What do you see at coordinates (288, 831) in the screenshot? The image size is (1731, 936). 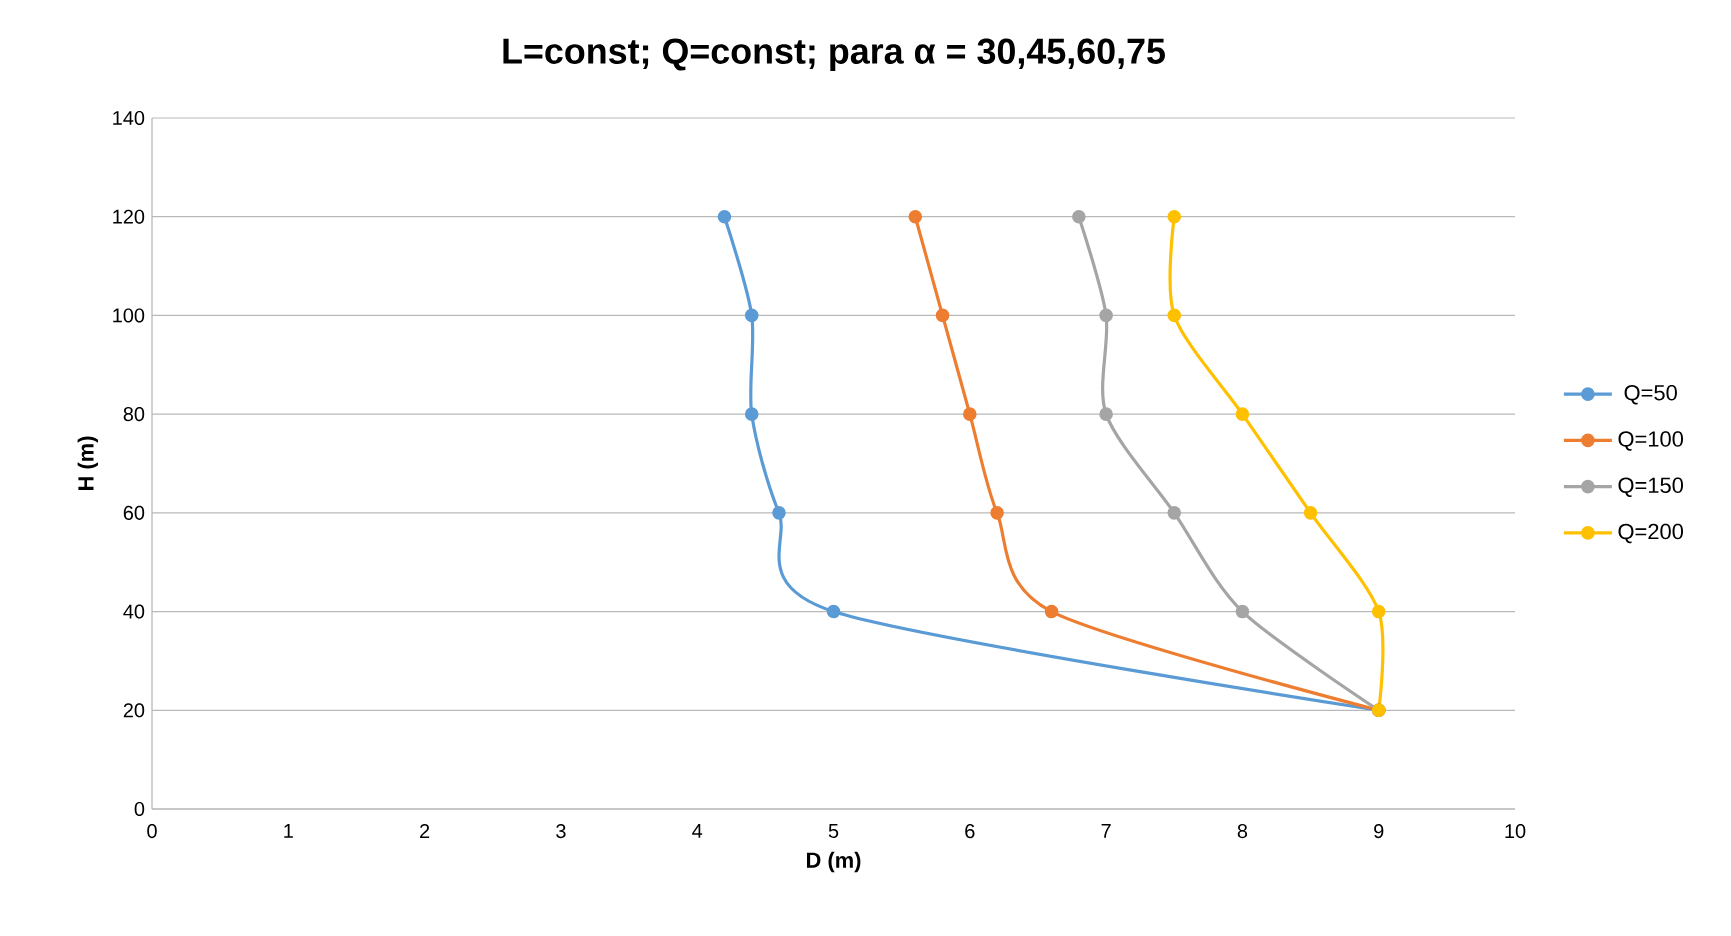 I see `x-tick-label: 1` at bounding box center [288, 831].